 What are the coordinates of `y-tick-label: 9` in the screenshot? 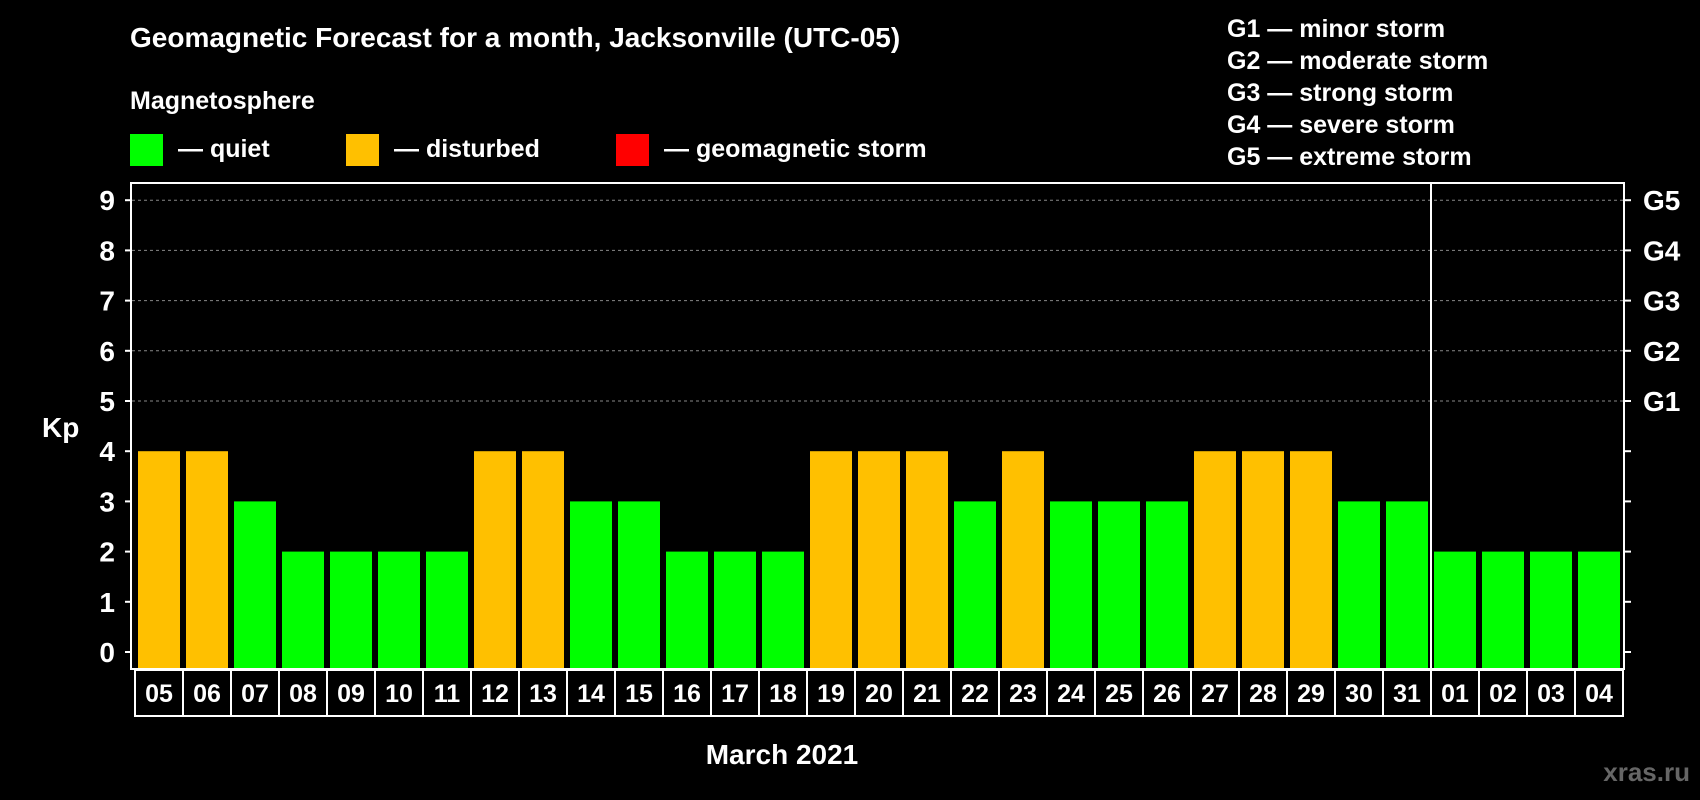 It's located at (107, 200).